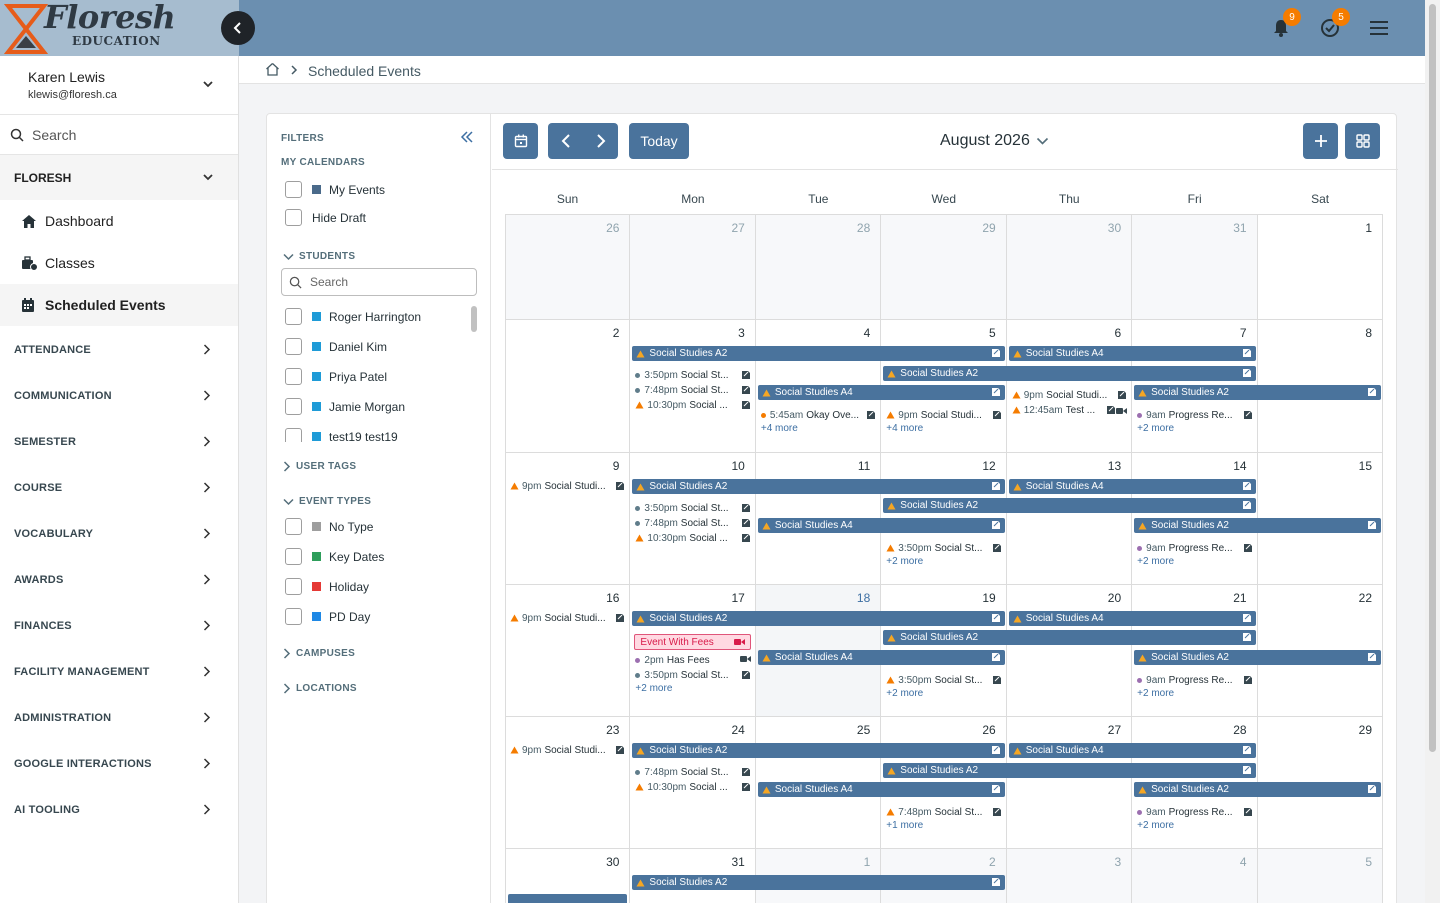 This screenshot has width=1440, height=903. I want to click on event-bar, so click(568, 898).